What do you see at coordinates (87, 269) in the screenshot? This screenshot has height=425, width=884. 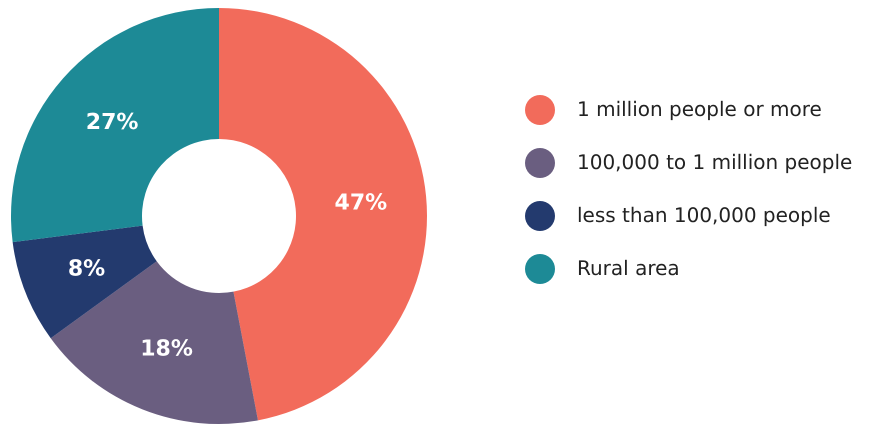 I see `data-label: 8%` at bounding box center [87, 269].